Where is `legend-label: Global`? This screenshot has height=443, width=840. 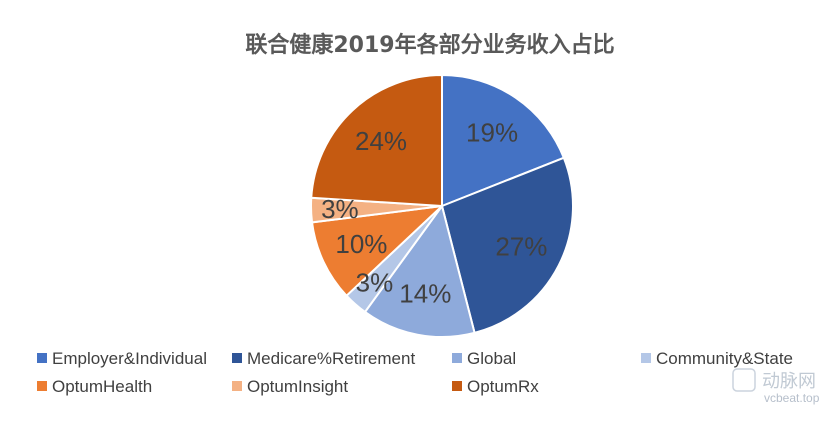 legend-label: Global is located at coordinates (491, 358).